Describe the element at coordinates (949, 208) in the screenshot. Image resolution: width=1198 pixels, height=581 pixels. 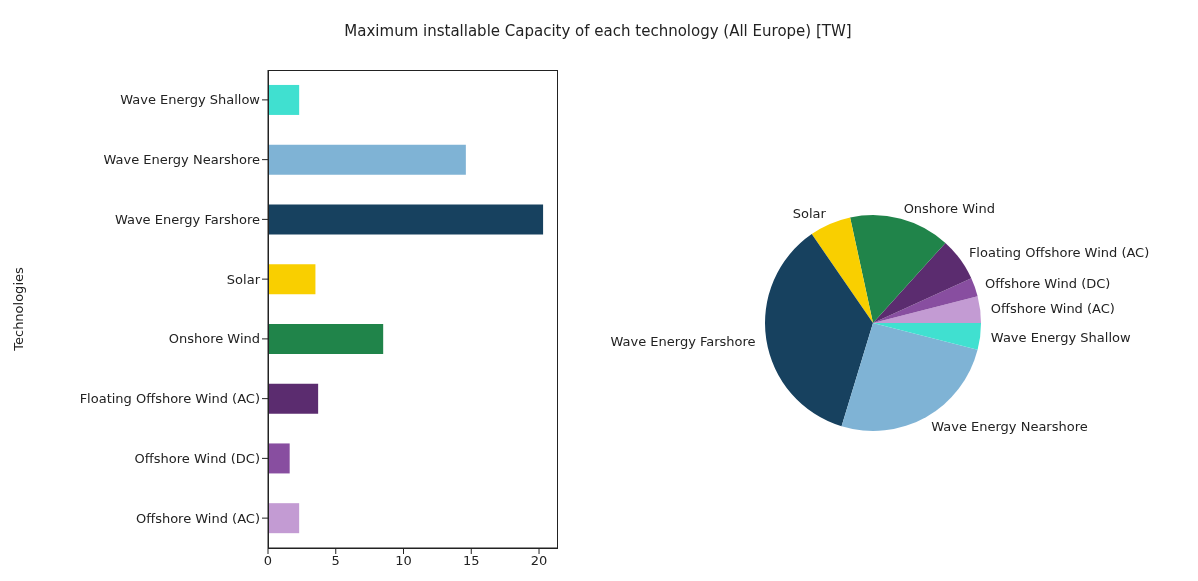
I see `slice-label: Onshore Wind` at that location.